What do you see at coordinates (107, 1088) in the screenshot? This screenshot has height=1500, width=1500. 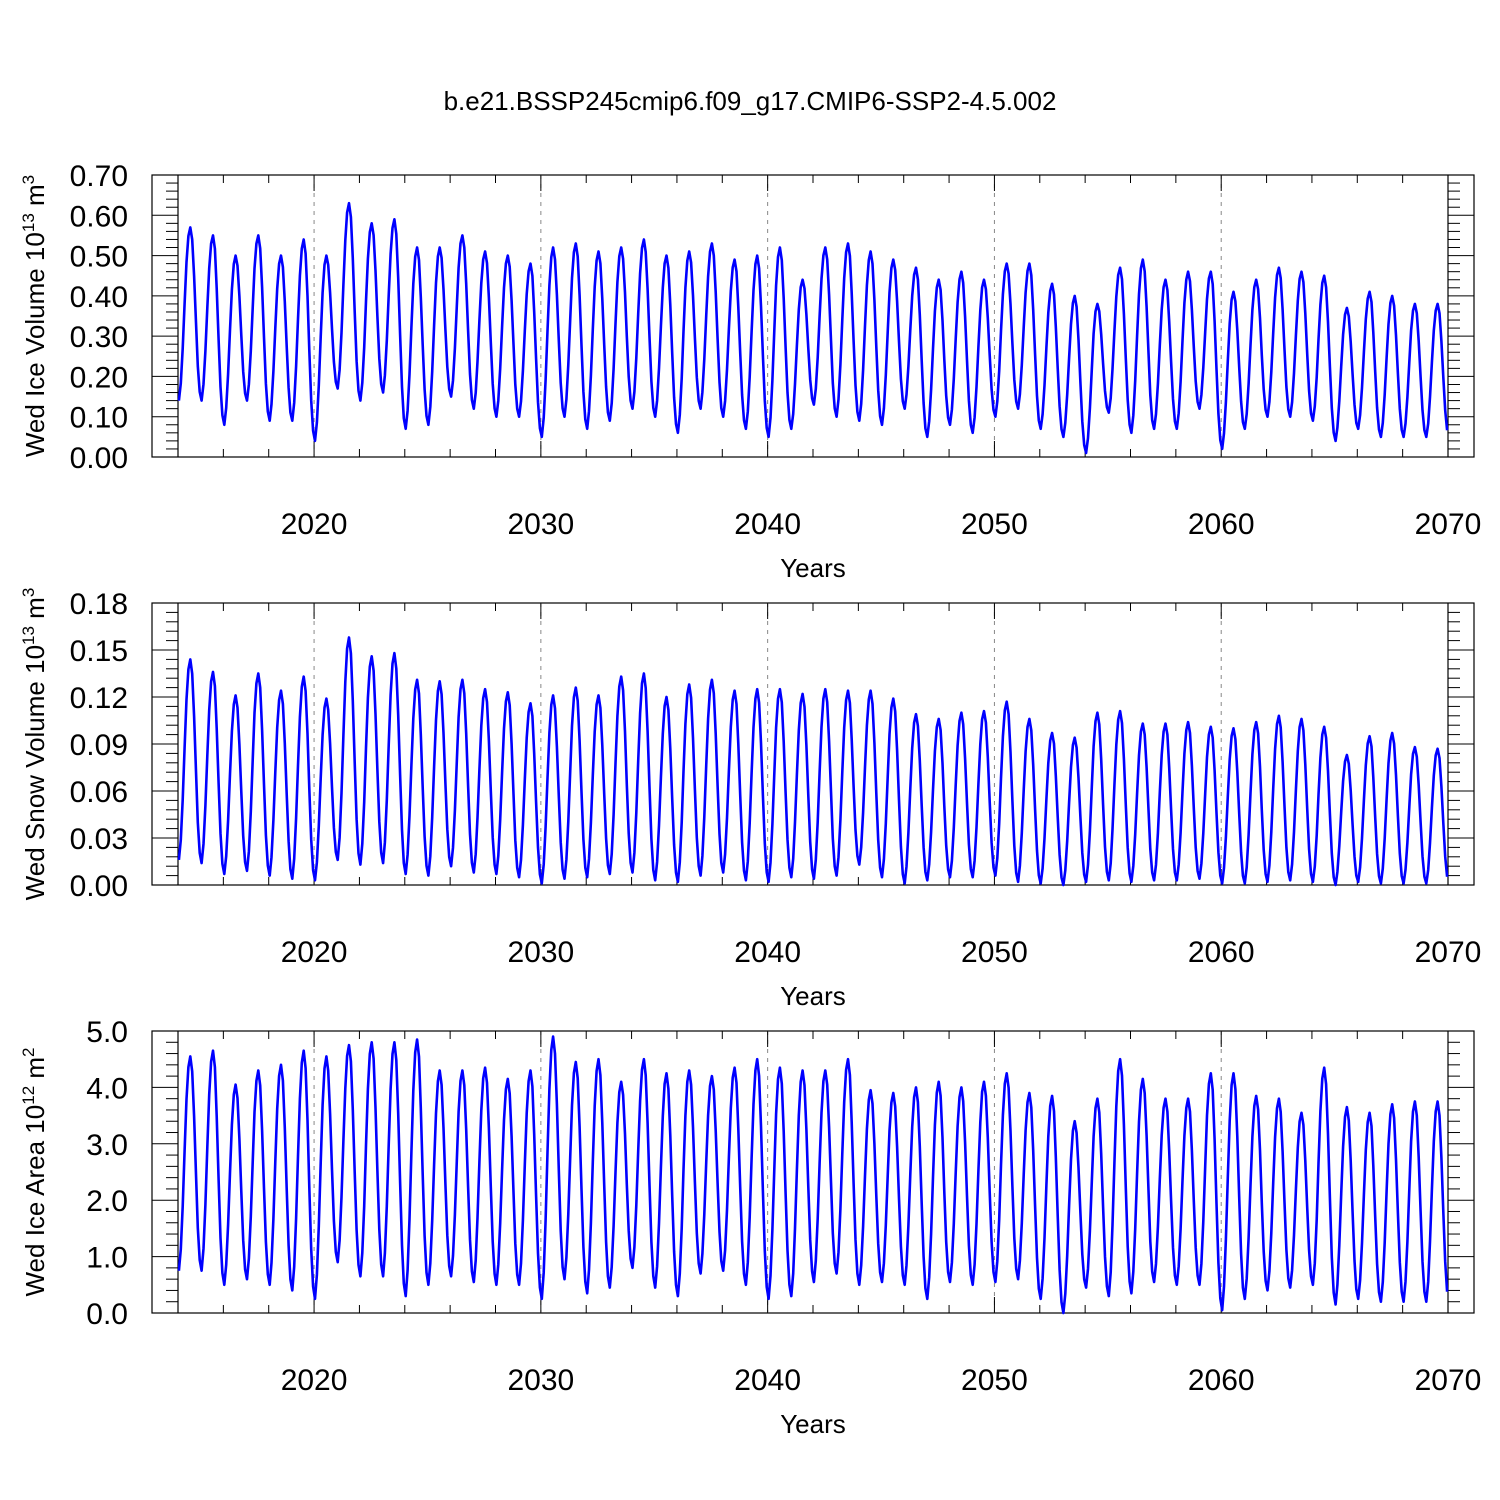 I see `y-tick-label: 4.0` at bounding box center [107, 1088].